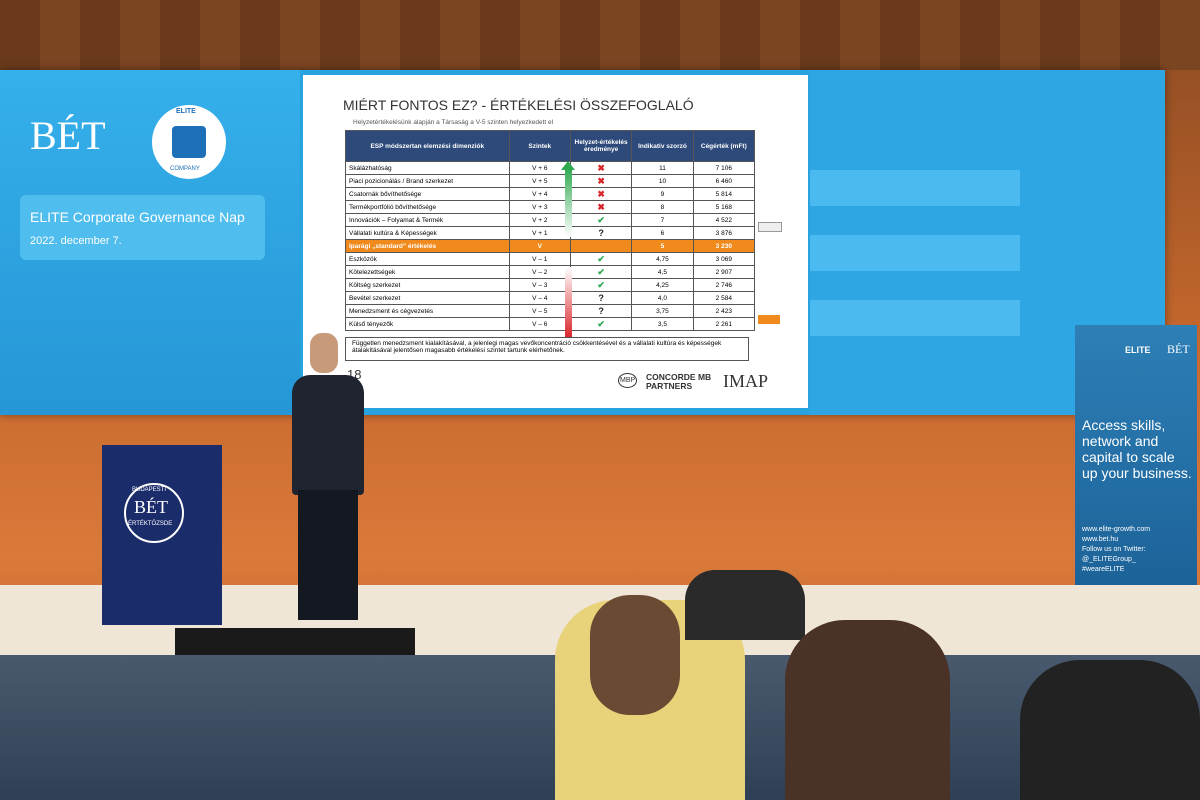 The image size is (1200, 800). What do you see at coordinates (427, 220) in the screenshot?
I see `table-cell: Innovációk – Folyamat & Termék` at bounding box center [427, 220].